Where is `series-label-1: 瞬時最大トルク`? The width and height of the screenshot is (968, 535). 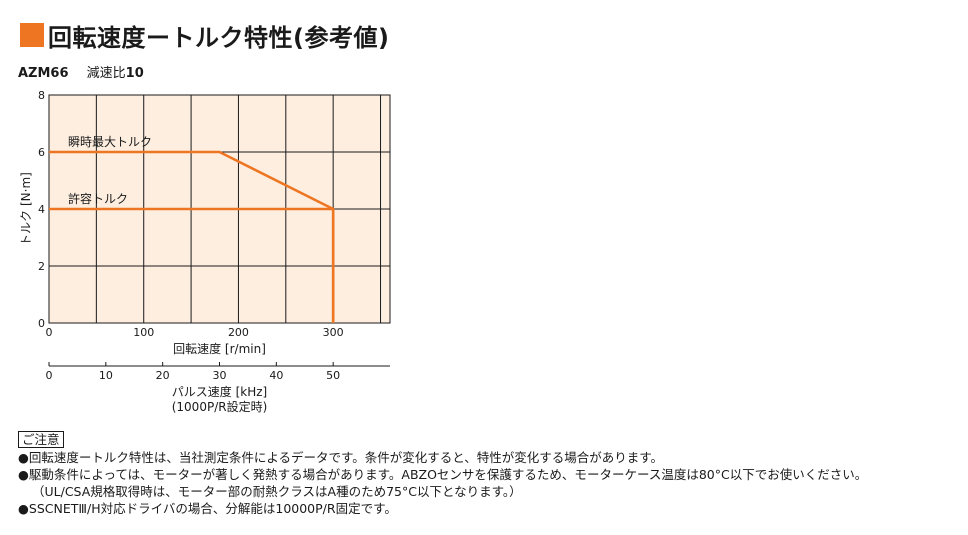
series-label-1: 瞬時最大トルク is located at coordinates (110, 142).